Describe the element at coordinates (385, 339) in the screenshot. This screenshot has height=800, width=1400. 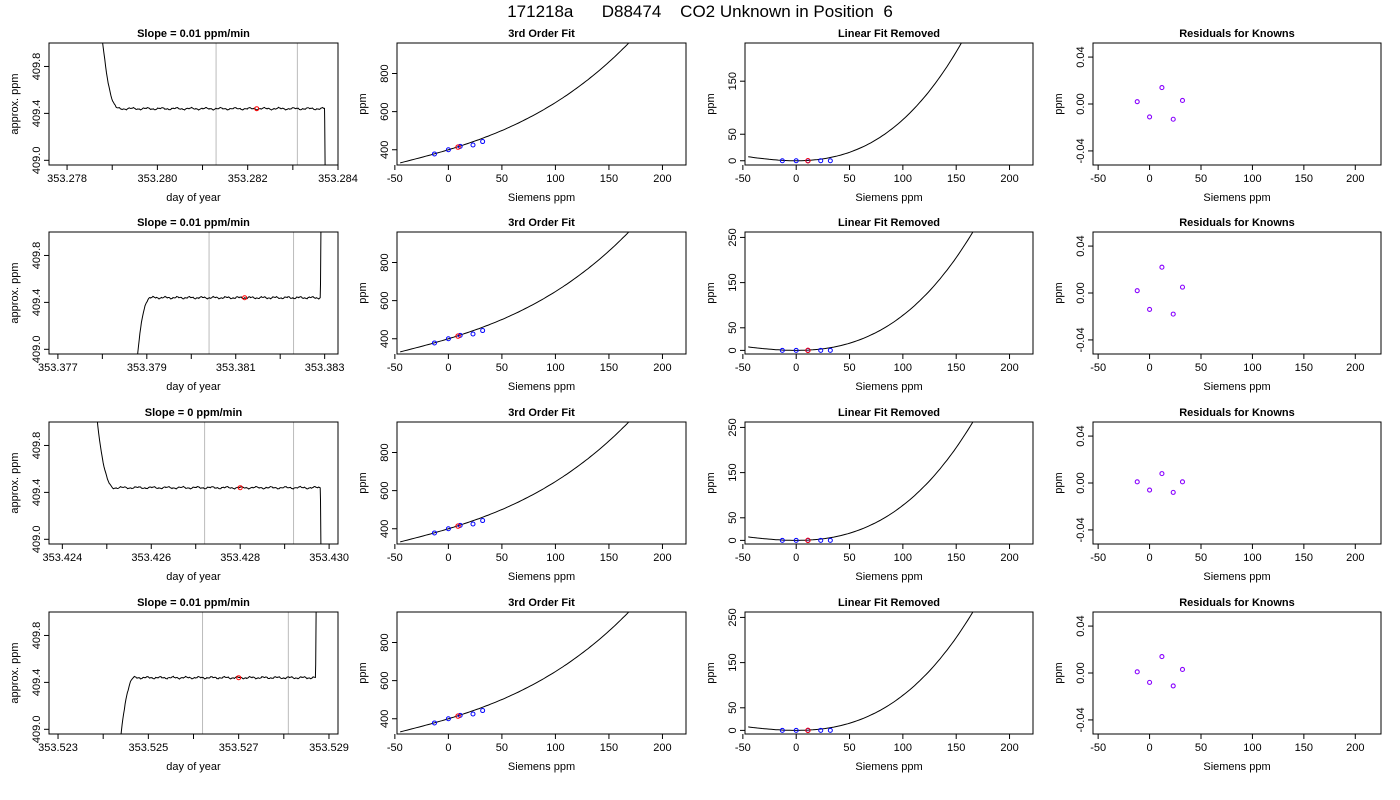
I see `y-tick-label: 400` at that location.